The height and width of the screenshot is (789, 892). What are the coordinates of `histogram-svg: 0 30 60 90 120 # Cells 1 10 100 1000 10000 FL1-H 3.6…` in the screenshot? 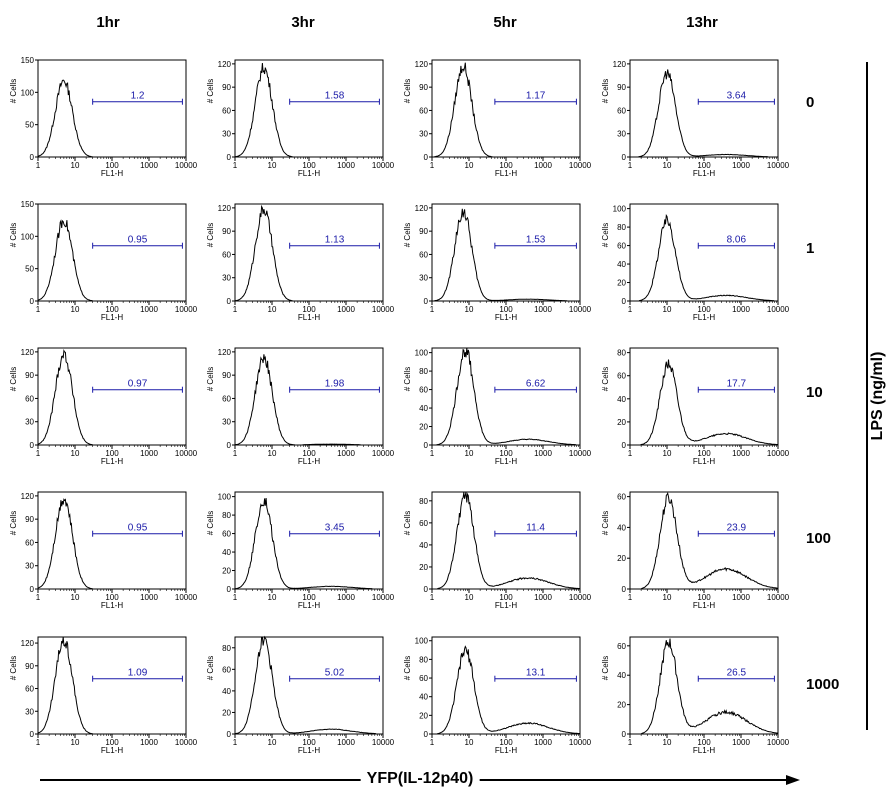 It's located at (695, 118).